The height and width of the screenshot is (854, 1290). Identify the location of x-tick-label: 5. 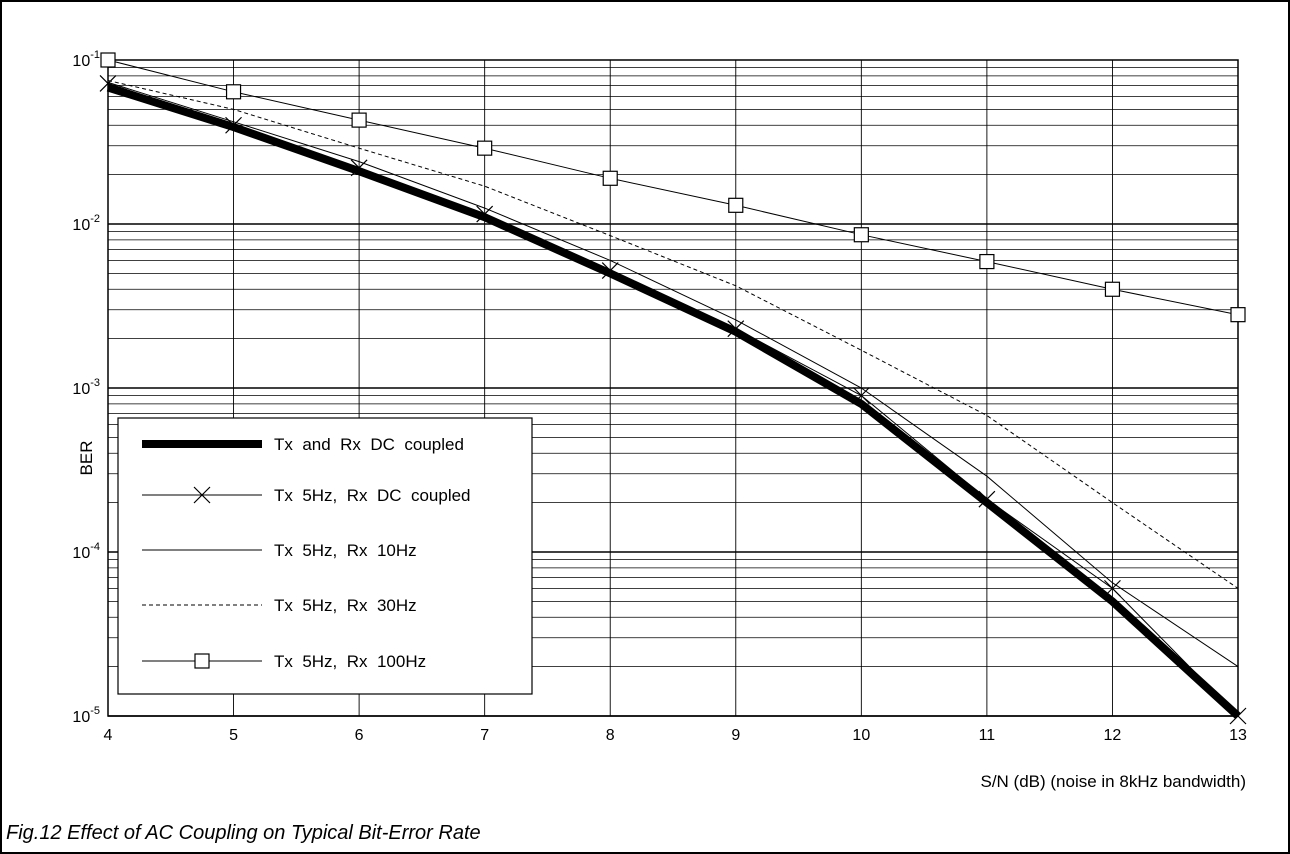
(233, 735).